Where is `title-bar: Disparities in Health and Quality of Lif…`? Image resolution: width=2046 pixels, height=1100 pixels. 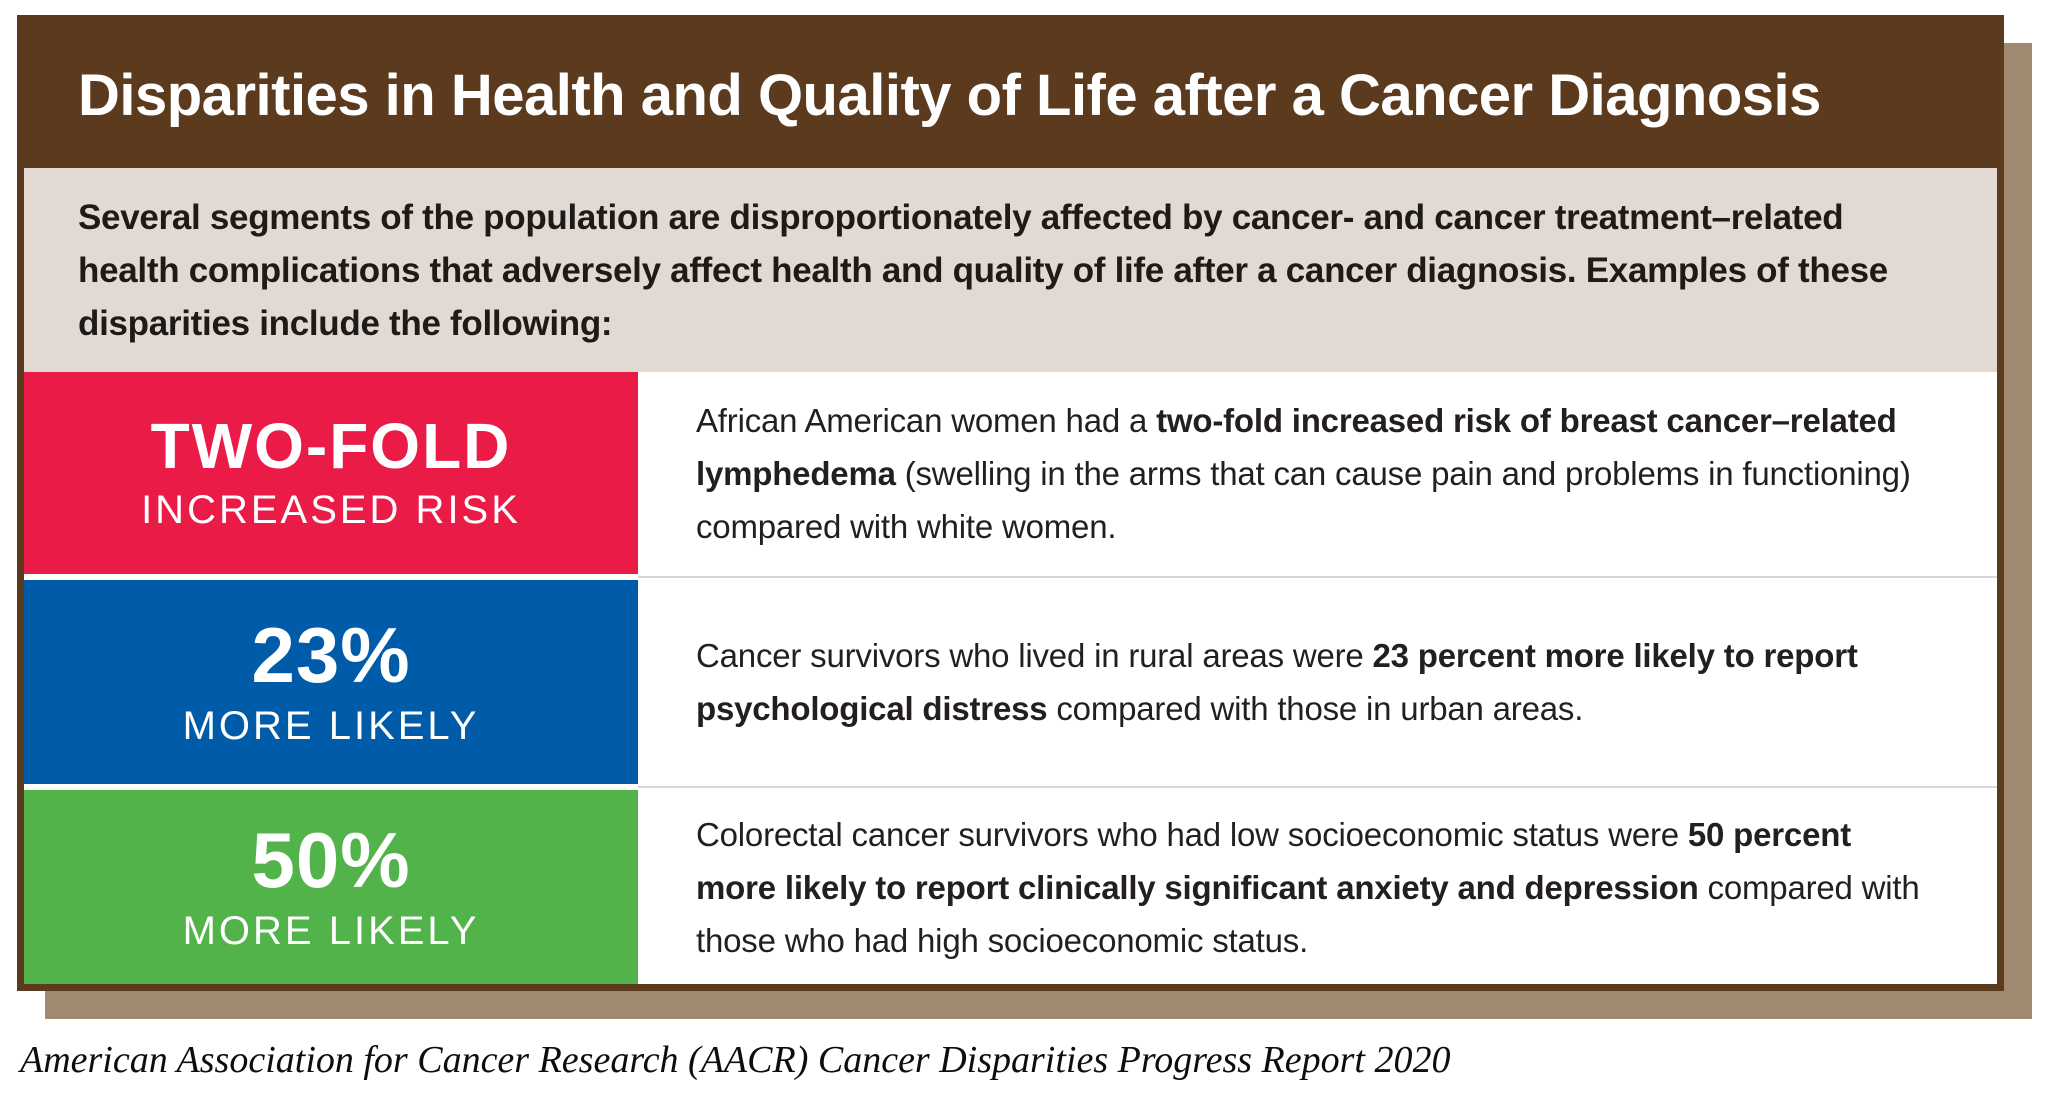
title-bar: Disparities in Health and Quality of Lif… is located at coordinates (1010, 95).